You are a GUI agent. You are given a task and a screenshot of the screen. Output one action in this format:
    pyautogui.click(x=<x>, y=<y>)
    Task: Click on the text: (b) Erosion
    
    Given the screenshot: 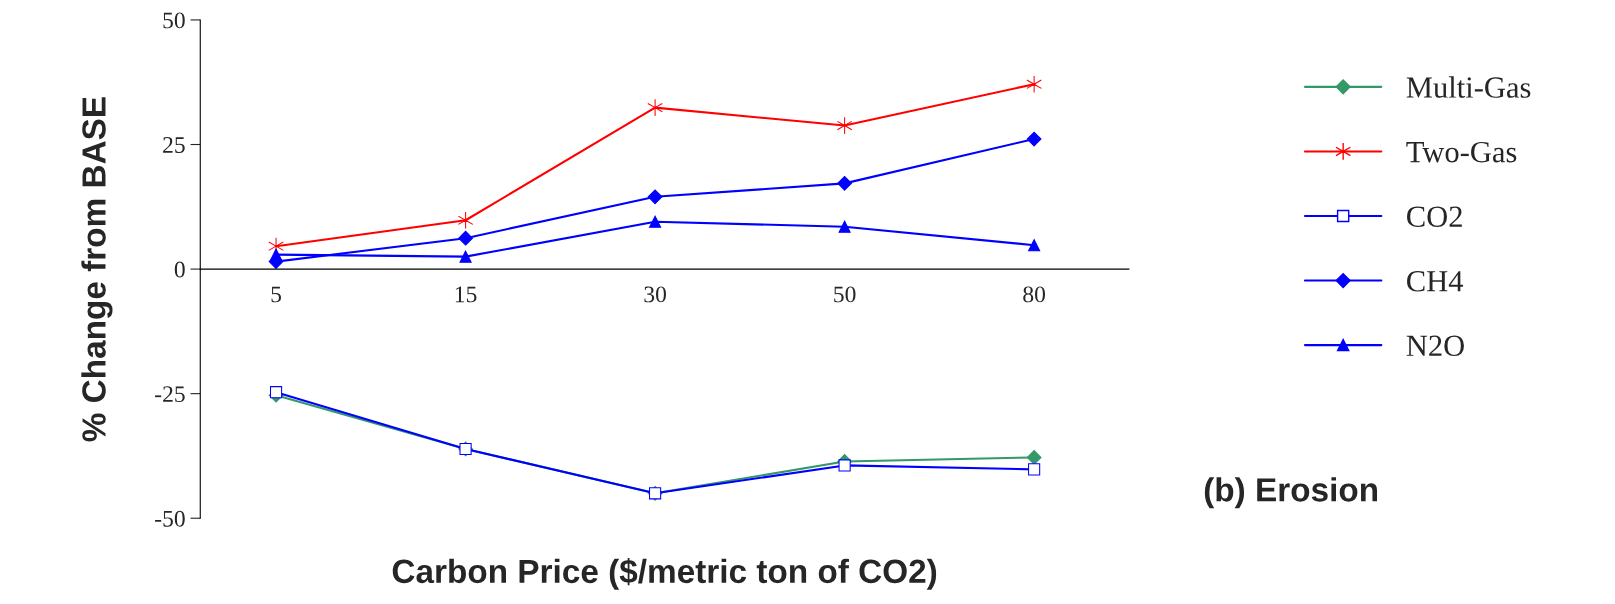 What is the action you would take?
    pyautogui.click(x=1291, y=493)
    